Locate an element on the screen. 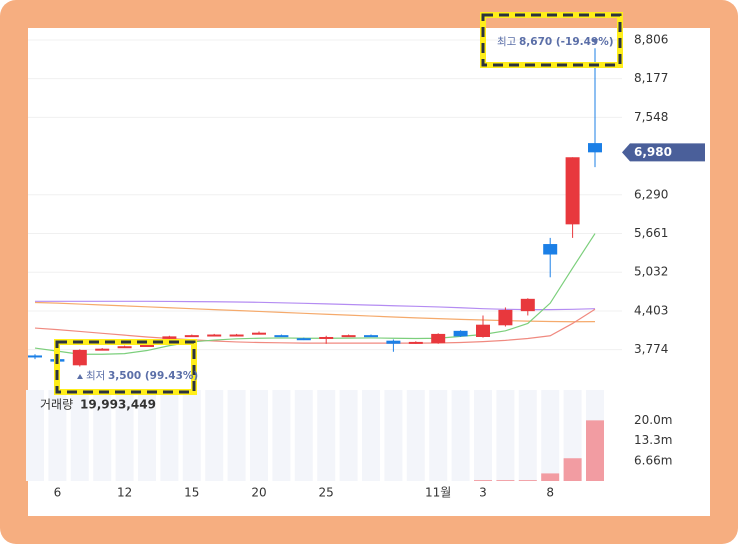 This screenshot has width=738, height=544. y-tick-label: 5,661 is located at coordinates (651, 233).